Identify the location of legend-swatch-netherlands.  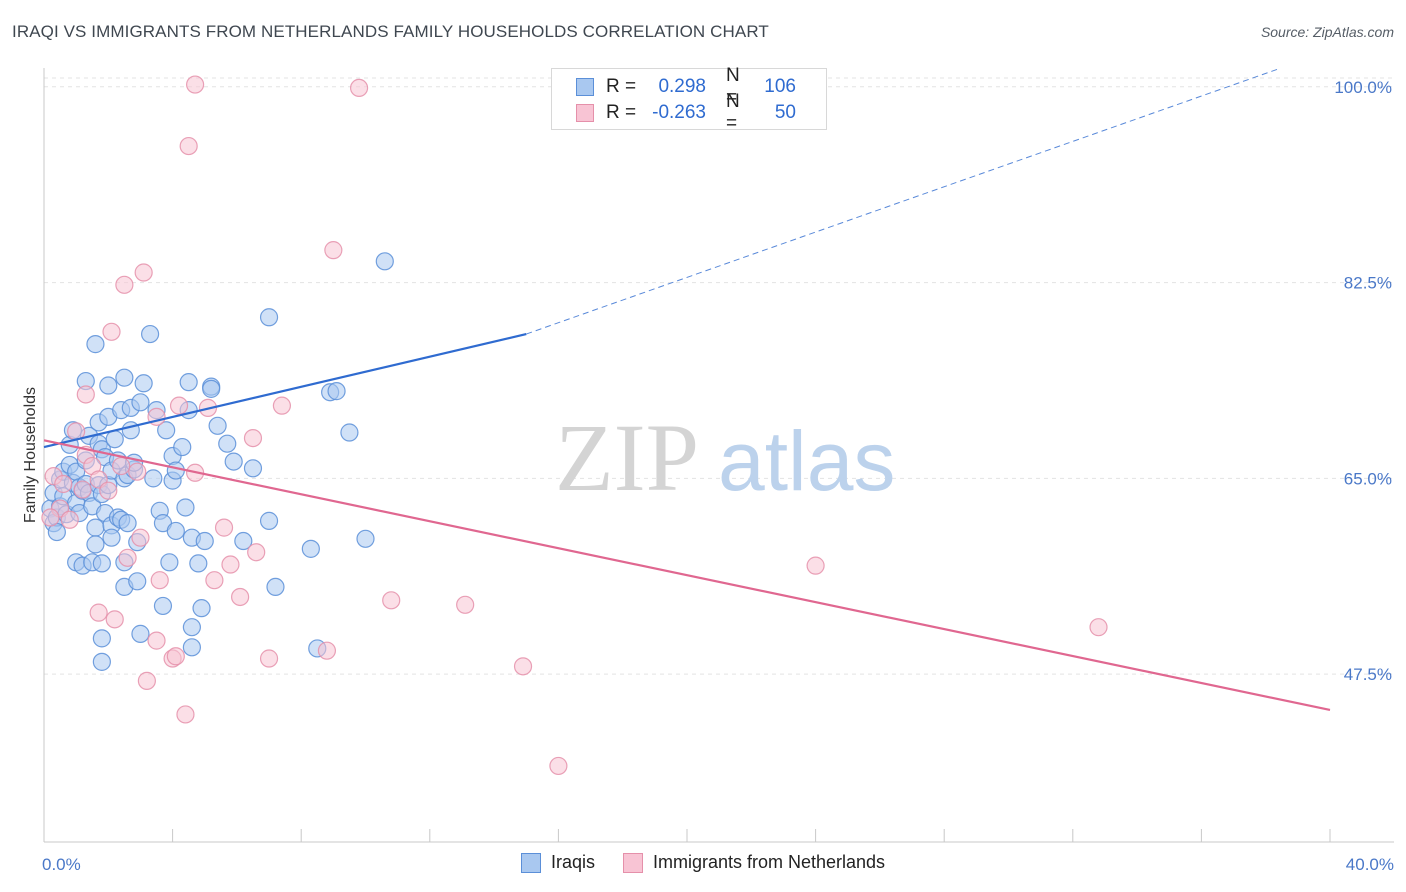
(585, 113).